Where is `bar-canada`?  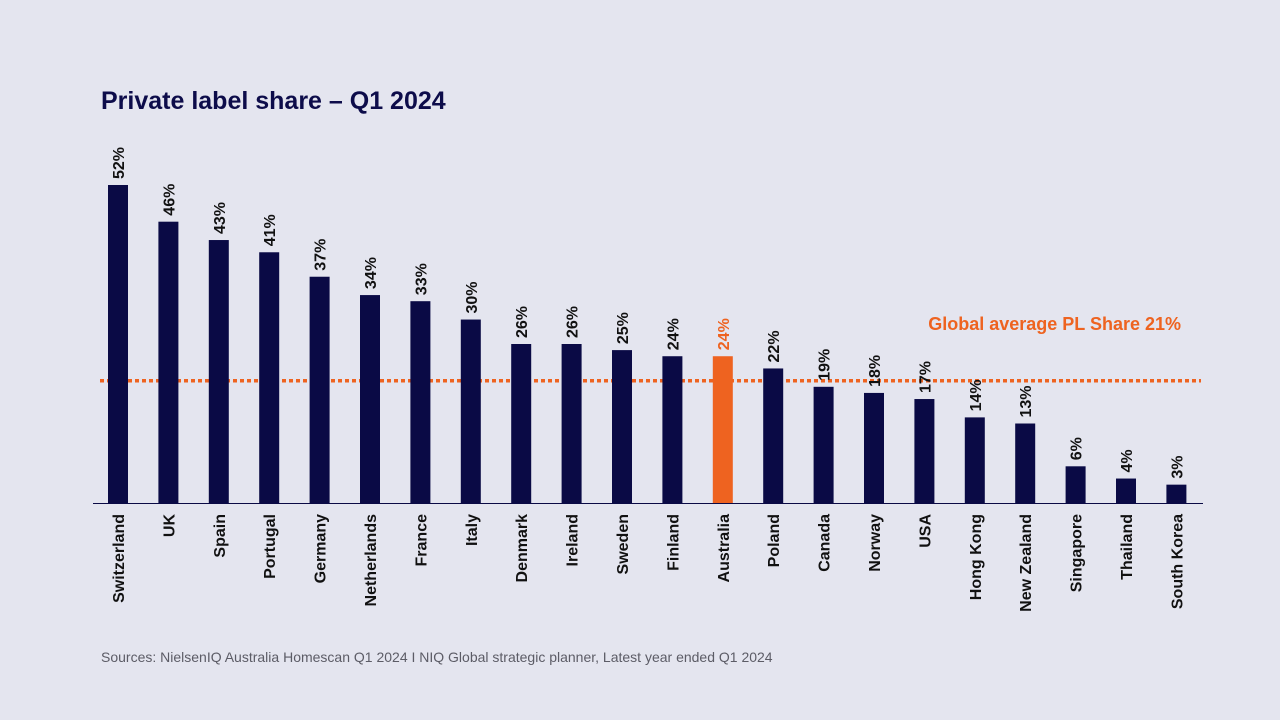 bar-canada is located at coordinates (823, 444).